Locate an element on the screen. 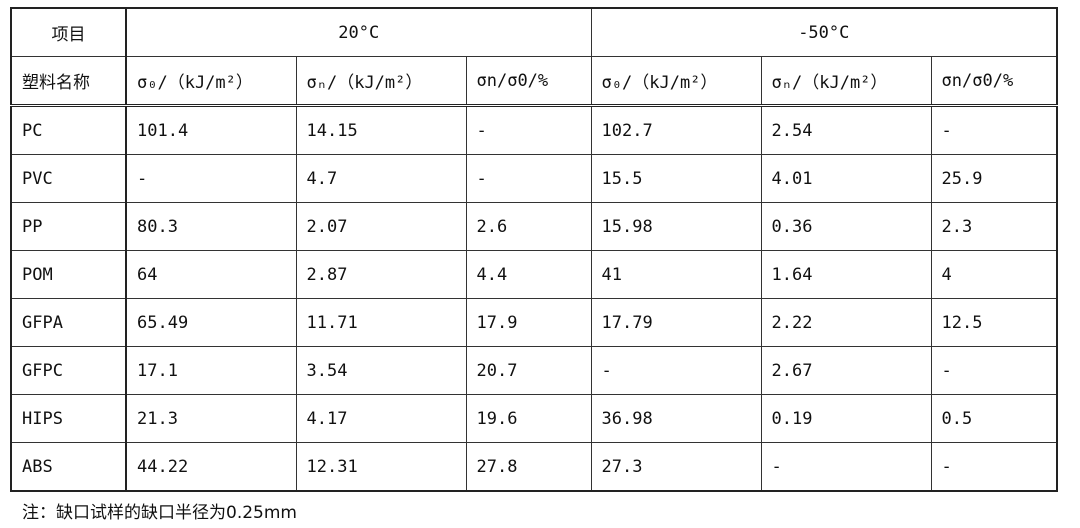 Image resolution: width=1080 pixels, height=528 pixels. table-row: PVC -4.7-15.5 4.01 25.9 is located at coordinates (534, 178).